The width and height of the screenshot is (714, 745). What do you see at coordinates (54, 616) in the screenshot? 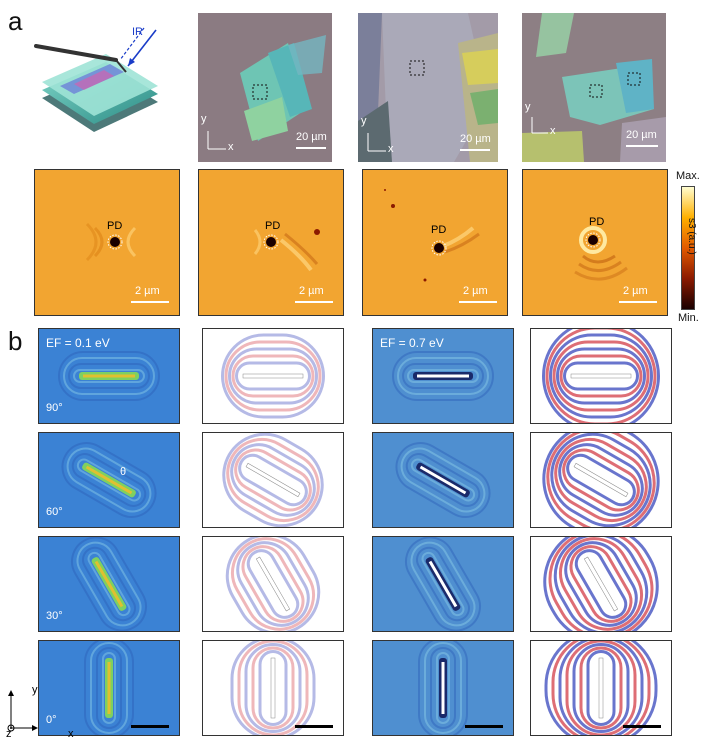
I see `angle-label-30: 30°` at bounding box center [54, 616].